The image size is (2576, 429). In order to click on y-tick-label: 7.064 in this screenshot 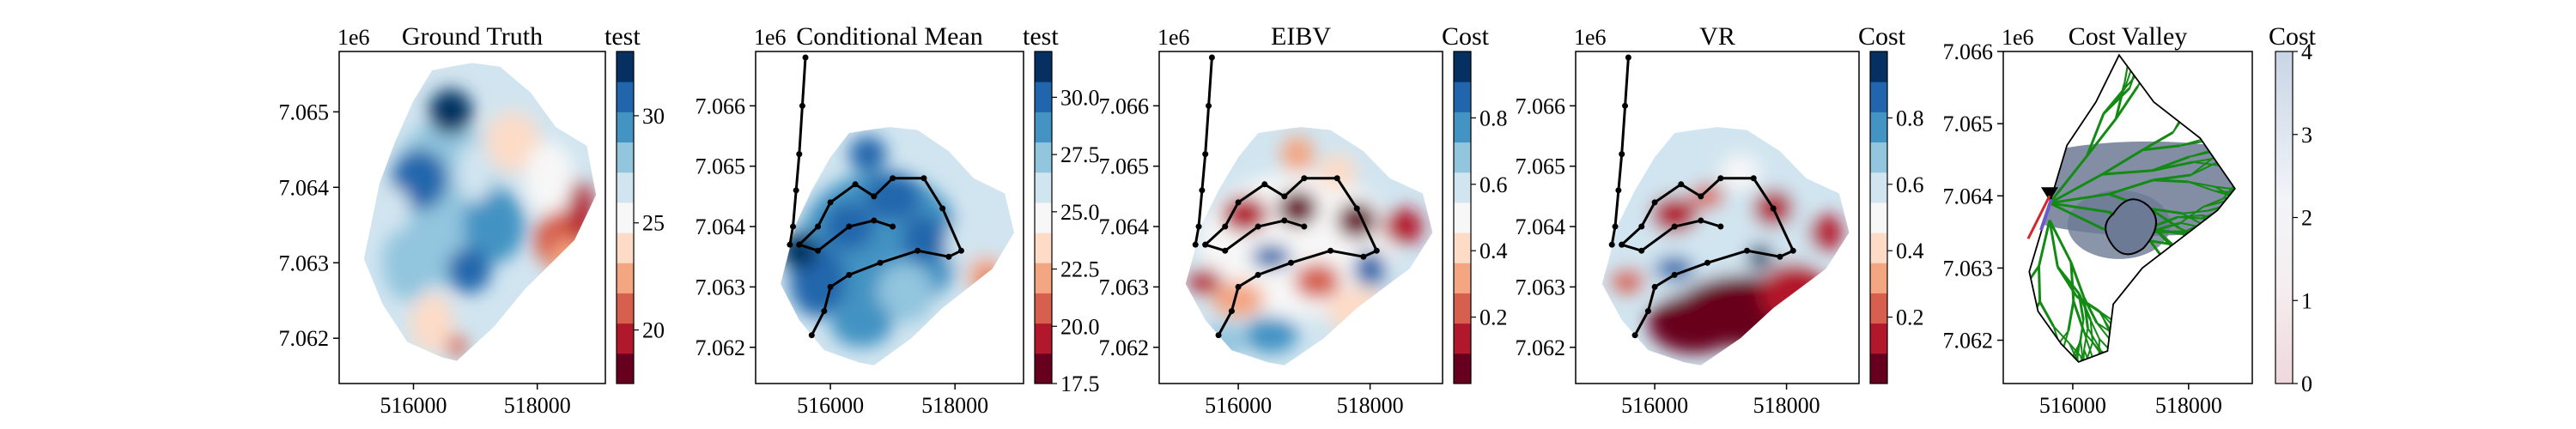, I will do `click(1968, 196)`.